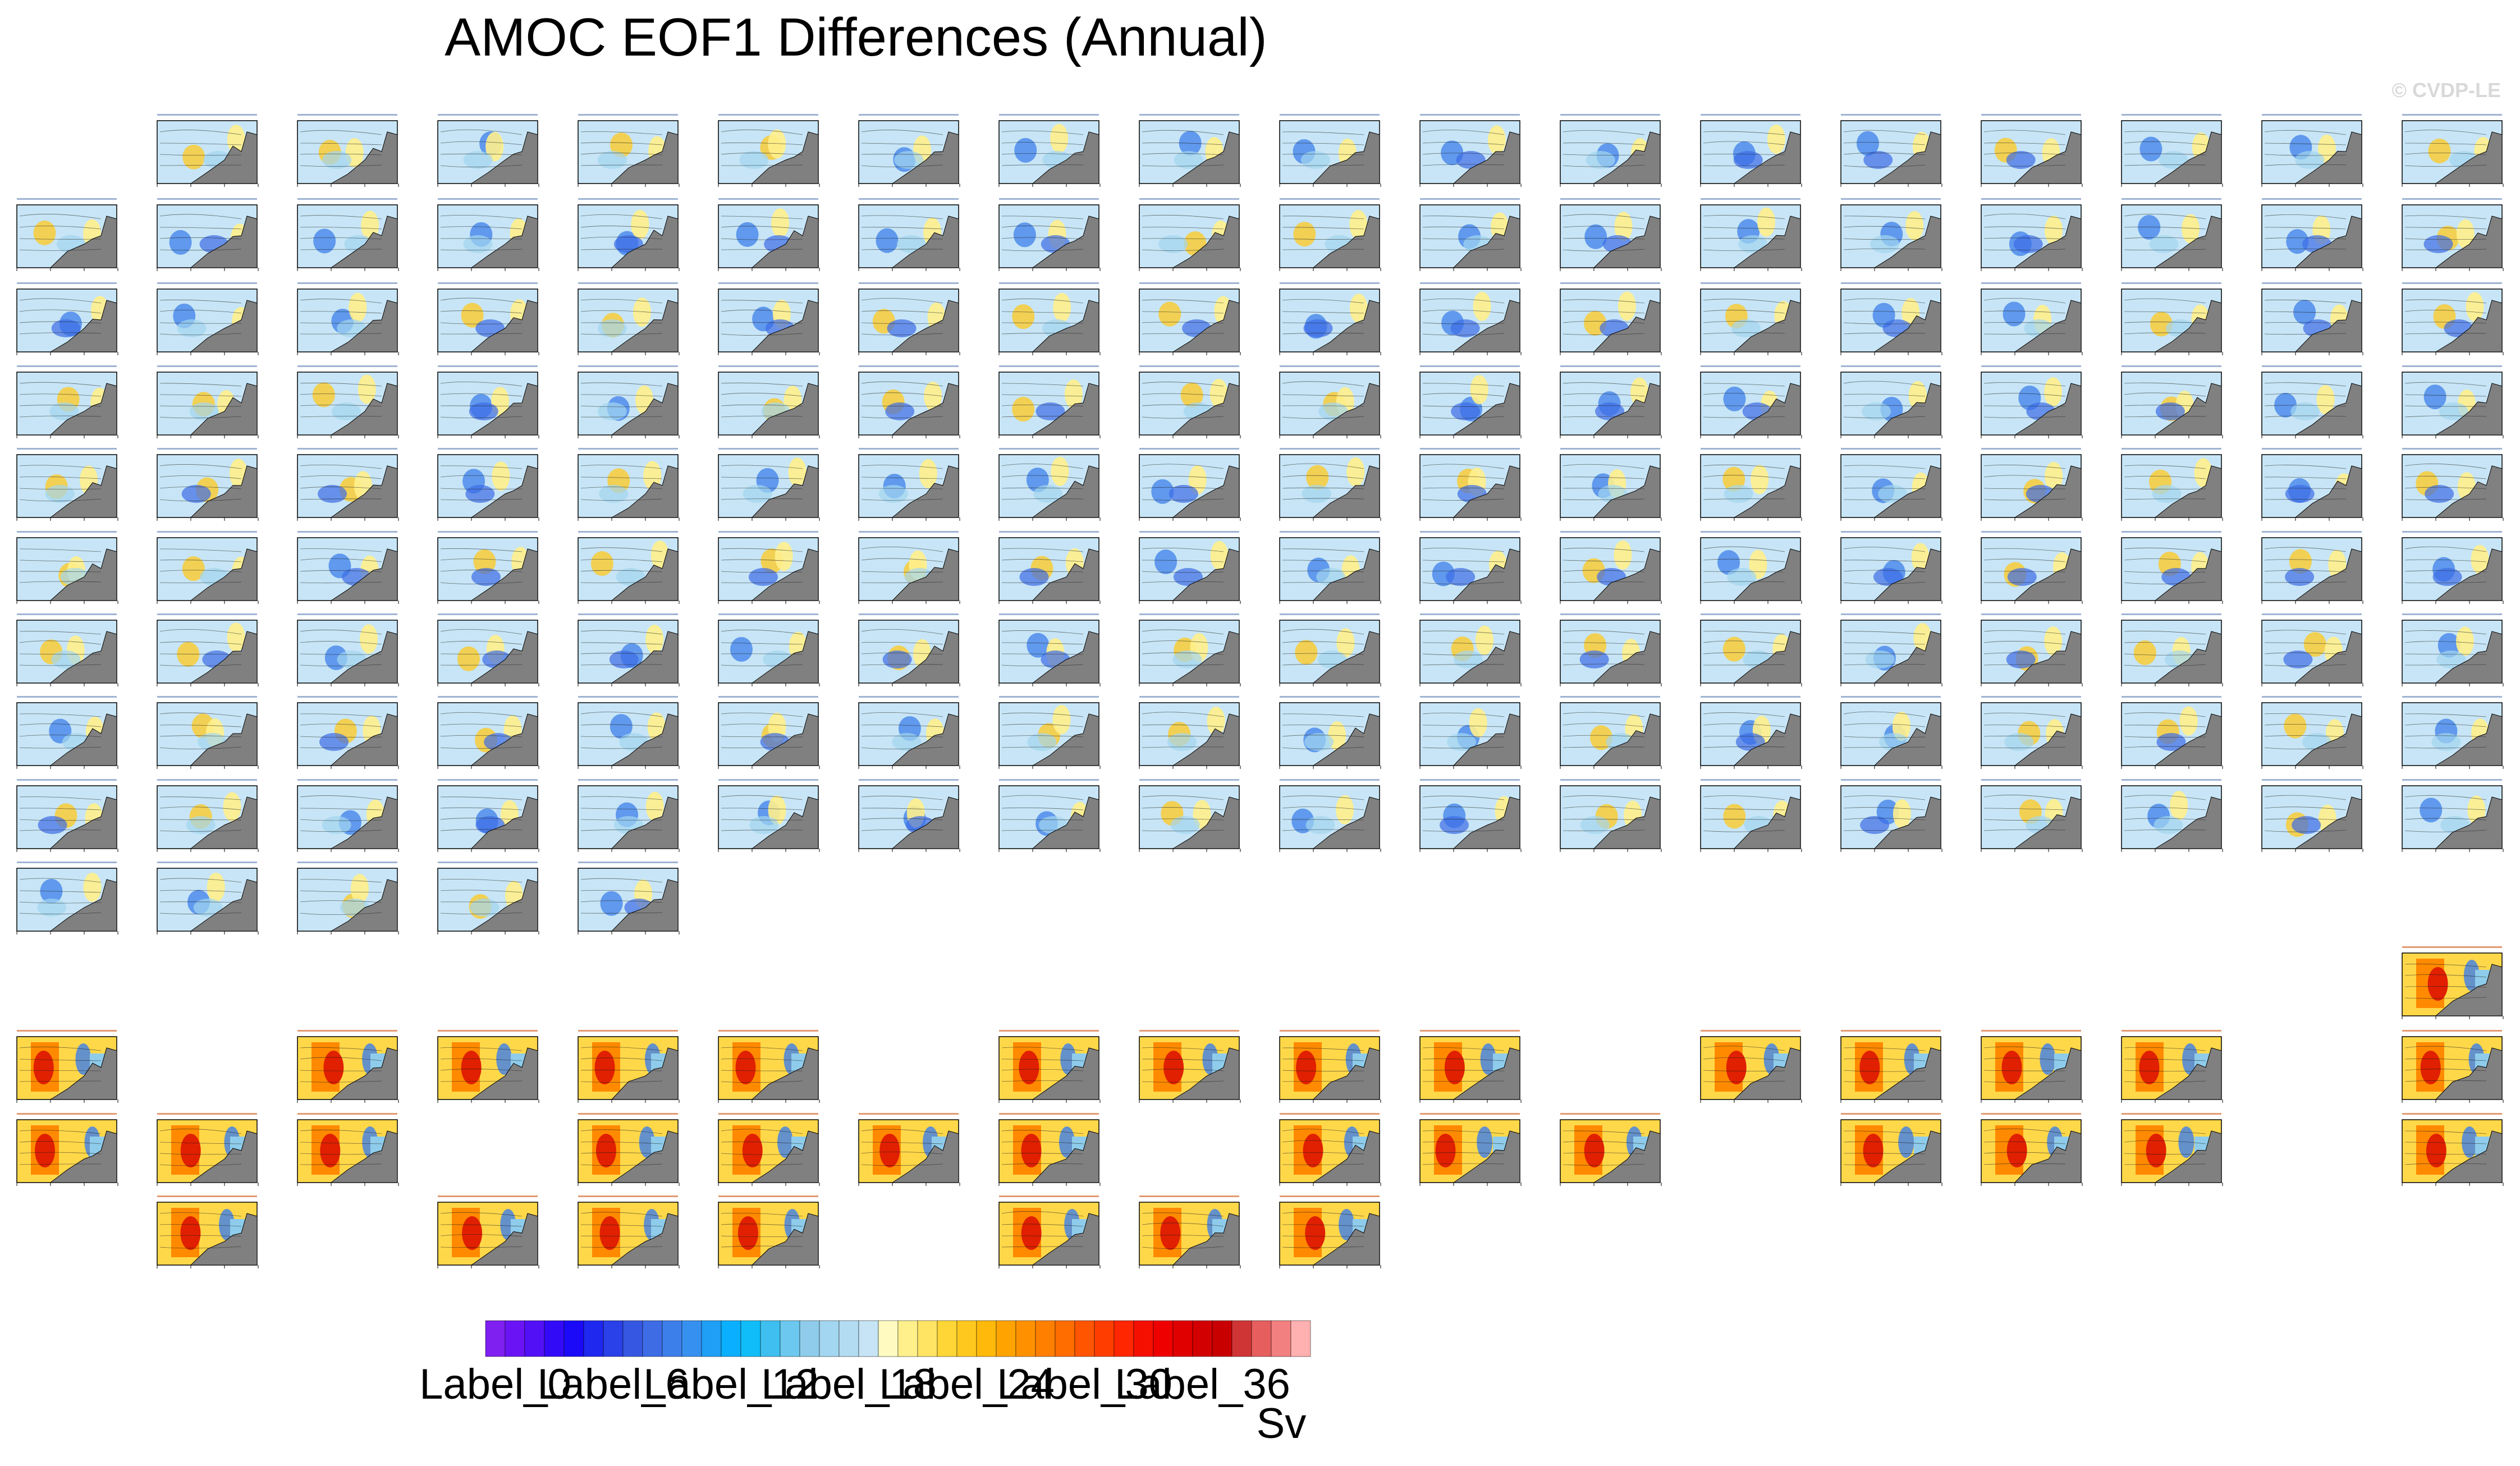 Image resolution: width=2520 pixels, height=1466 pixels. What do you see at coordinates (1282, 1423) in the screenshot?
I see `colorbar-units-label: Sv` at bounding box center [1282, 1423].